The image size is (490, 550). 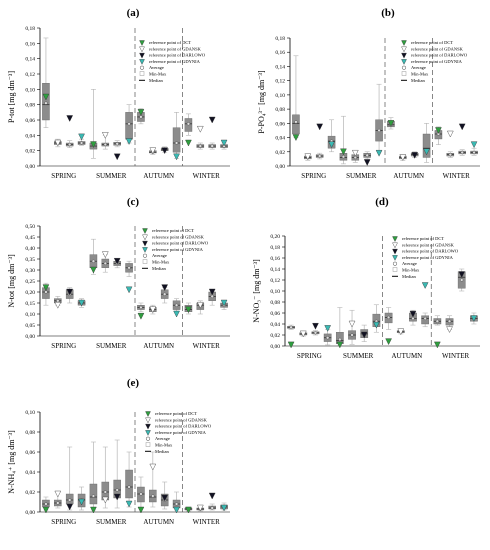 I want to click on panel-letter: (a), so click(x=133, y=13).